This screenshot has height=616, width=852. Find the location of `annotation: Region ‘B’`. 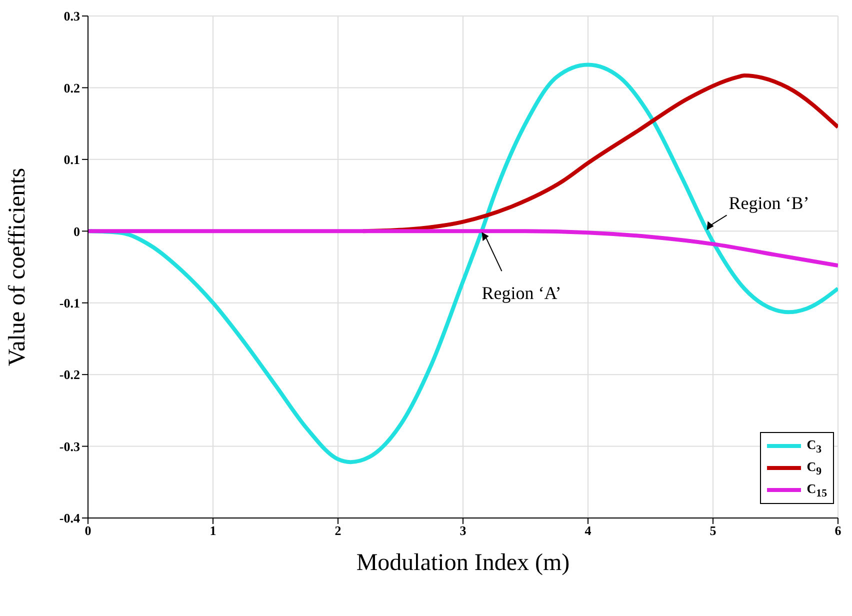

annotation: Region ‘B’ is located at coordinates (769, 203).